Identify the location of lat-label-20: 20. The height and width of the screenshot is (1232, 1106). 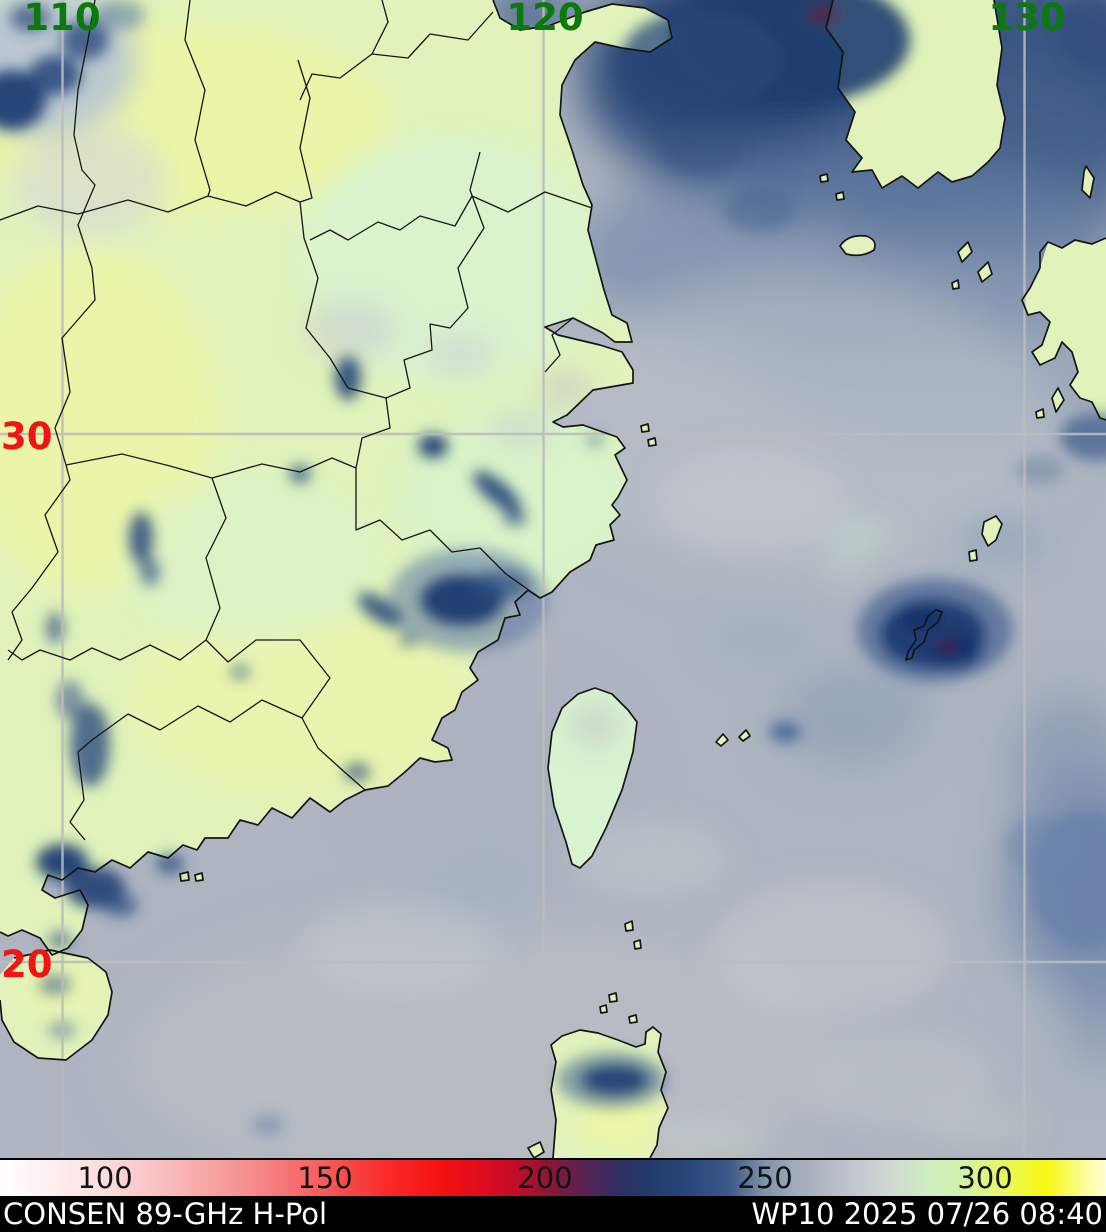
(27, 964).